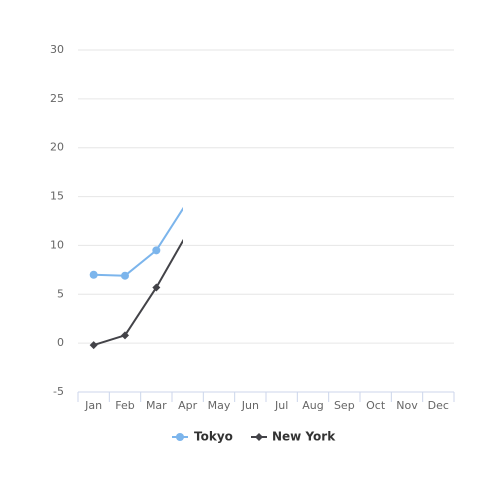  I want to click on legend-label: New York, so click(304, 437).